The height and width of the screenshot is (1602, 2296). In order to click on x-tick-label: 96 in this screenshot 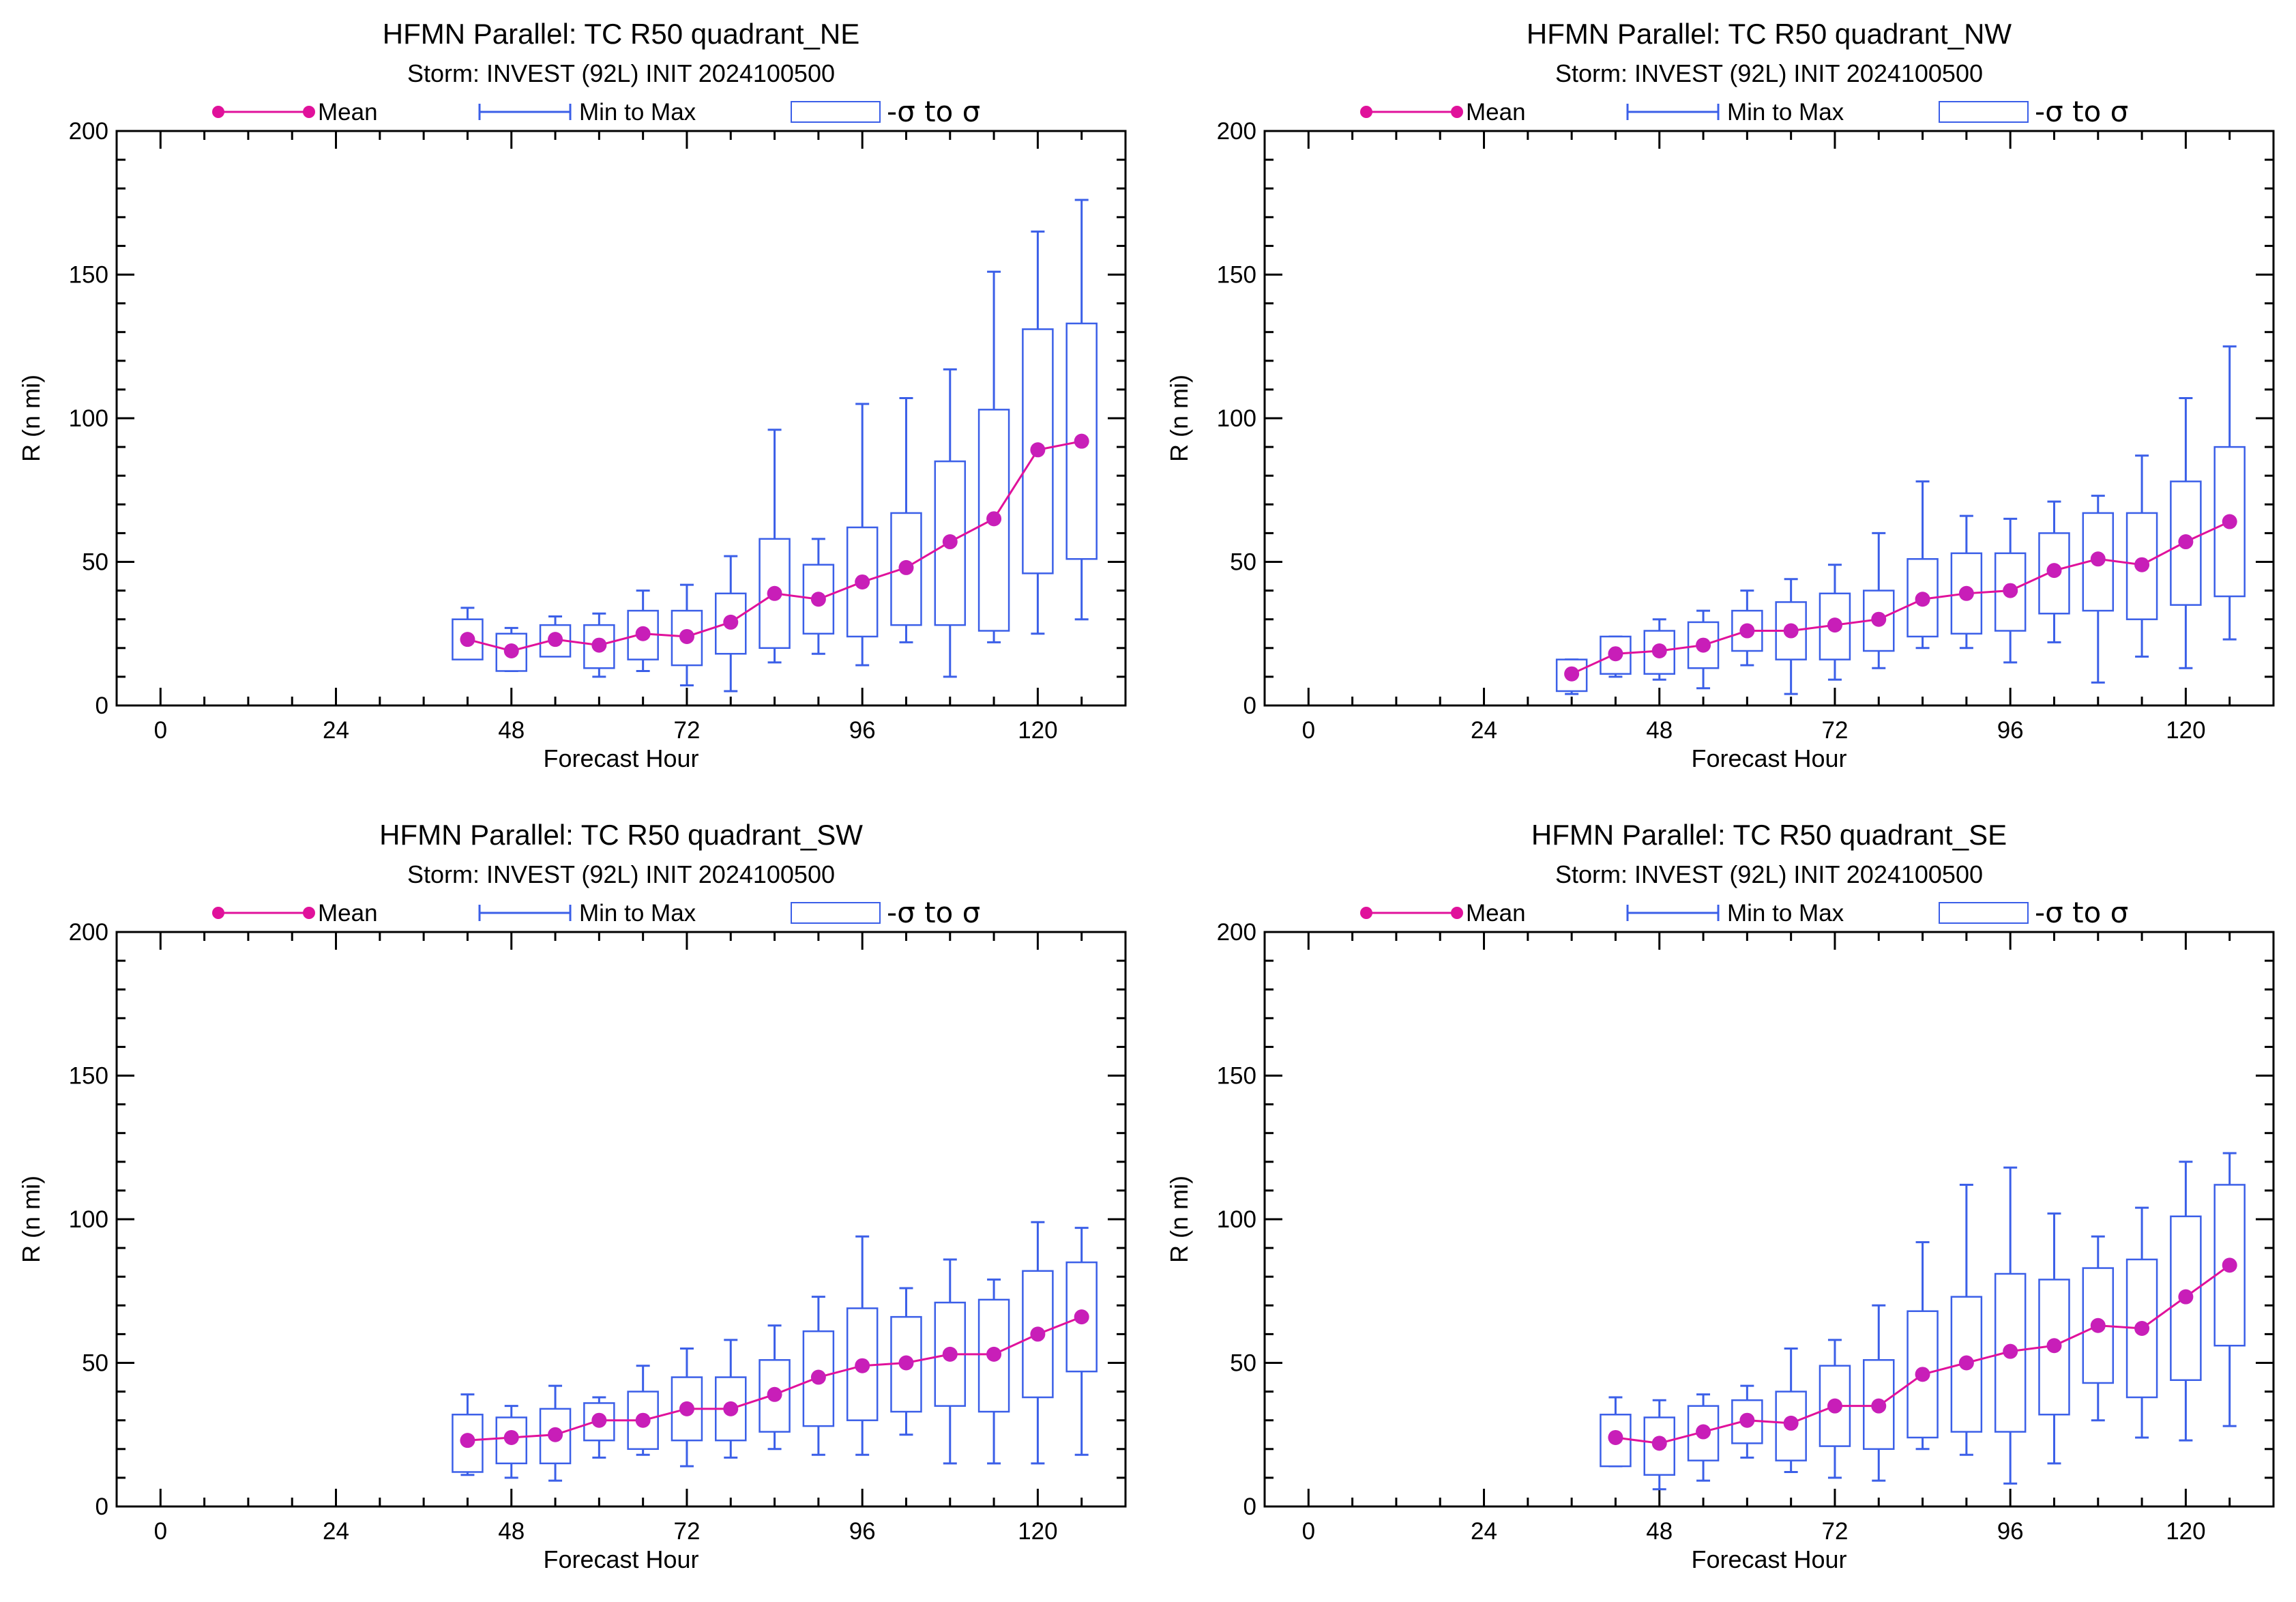, I will do `click(2011, 1531)`.